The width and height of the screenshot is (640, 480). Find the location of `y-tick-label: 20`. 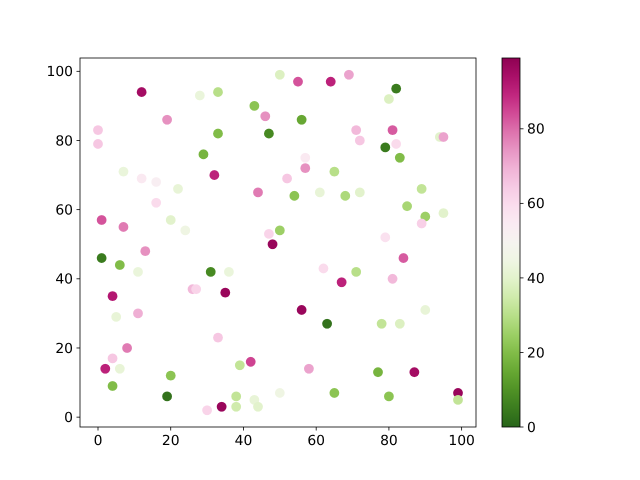

y-tick-label: 20 is located at coordinates (64, 348).